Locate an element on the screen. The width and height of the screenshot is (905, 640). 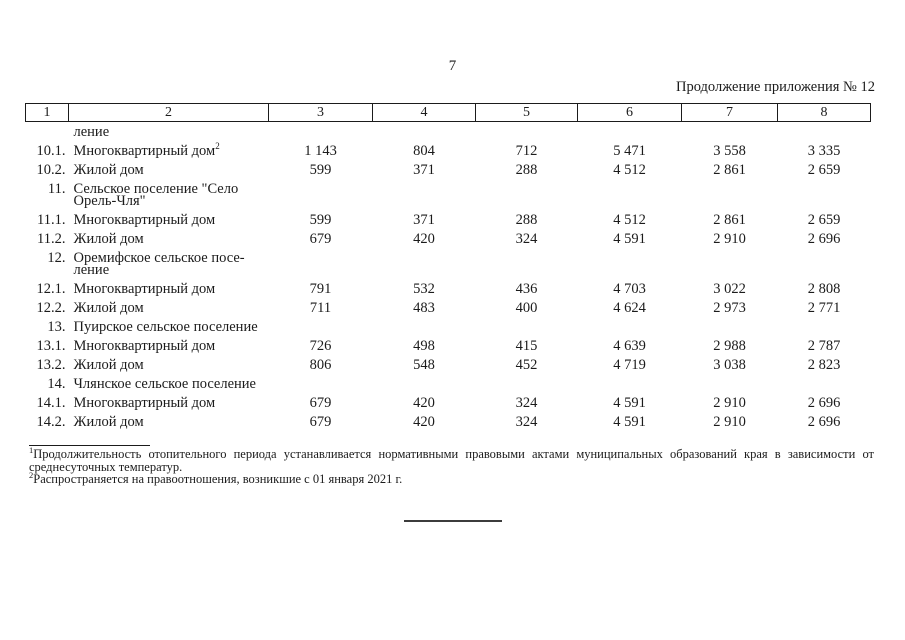
row-name-text: Оремифское сельское посе- ление is located at coordinates (159, 263).